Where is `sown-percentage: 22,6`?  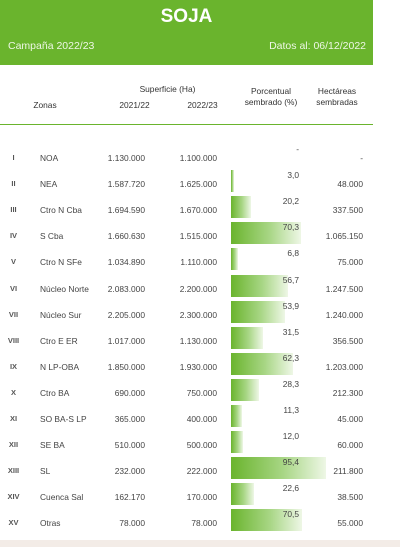 sown-percentage: 22,6 is located at coordinates (290, 488).